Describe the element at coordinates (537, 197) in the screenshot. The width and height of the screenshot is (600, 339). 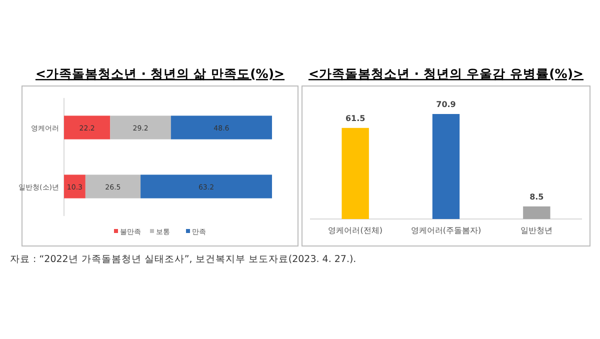
I see `data-label: 8.5` at that location.